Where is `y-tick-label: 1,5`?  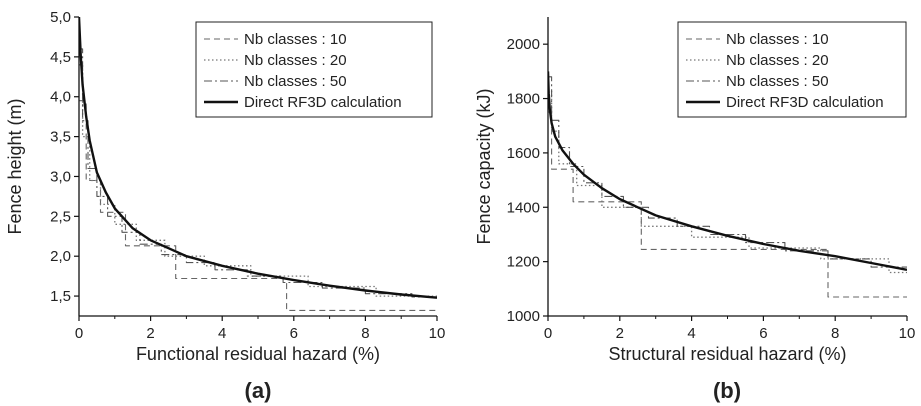
y-tick-label: 1,5 is located at coordinates (60, 296).